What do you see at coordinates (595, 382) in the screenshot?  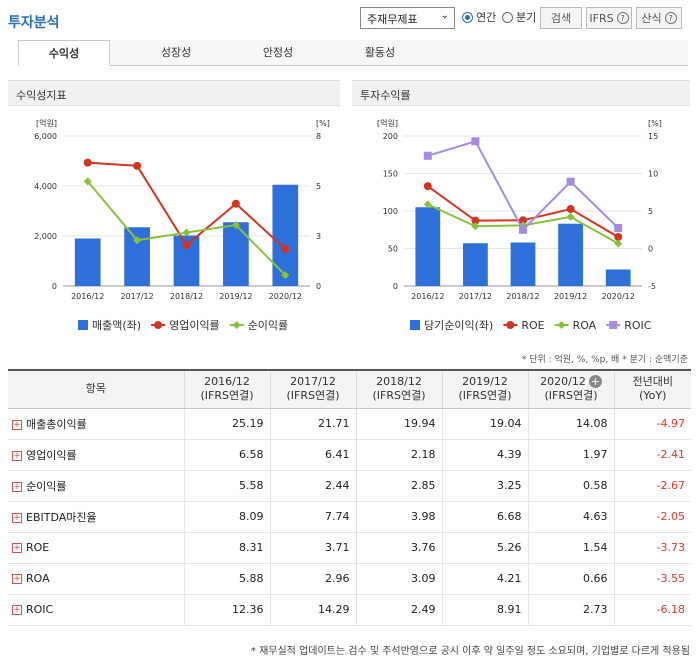 I see `add-column-icon: +` at bounding box center [595, 382].